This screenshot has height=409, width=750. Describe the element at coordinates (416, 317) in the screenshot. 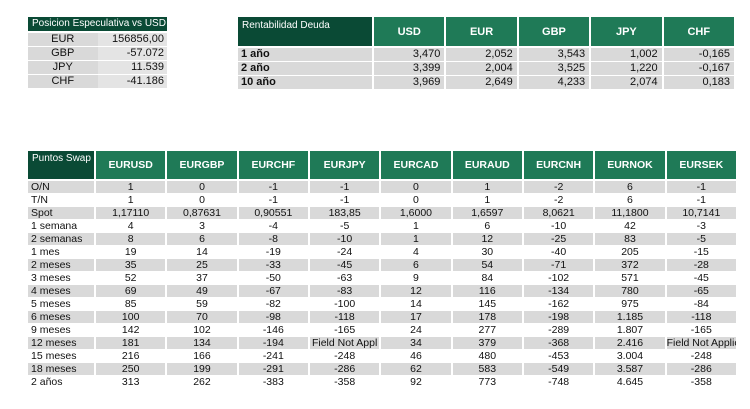

I see `value-cell: 17` at that location.